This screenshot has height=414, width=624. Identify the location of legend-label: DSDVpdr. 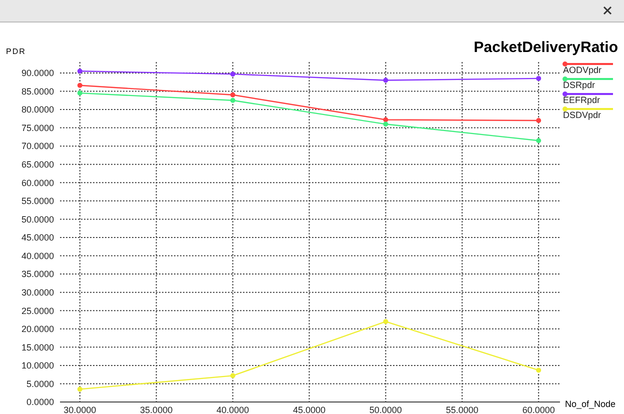
(582, 115).